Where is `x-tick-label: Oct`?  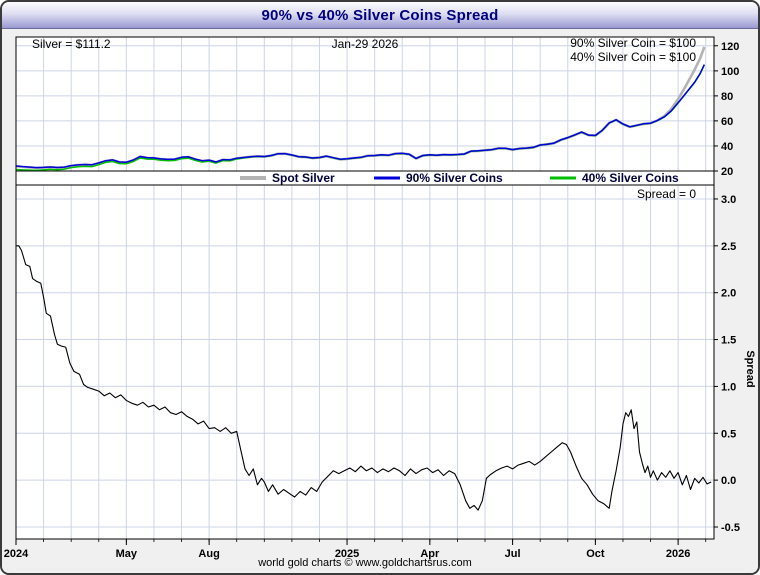
x-tick-label: Oct is located at coordinates (595, 554).